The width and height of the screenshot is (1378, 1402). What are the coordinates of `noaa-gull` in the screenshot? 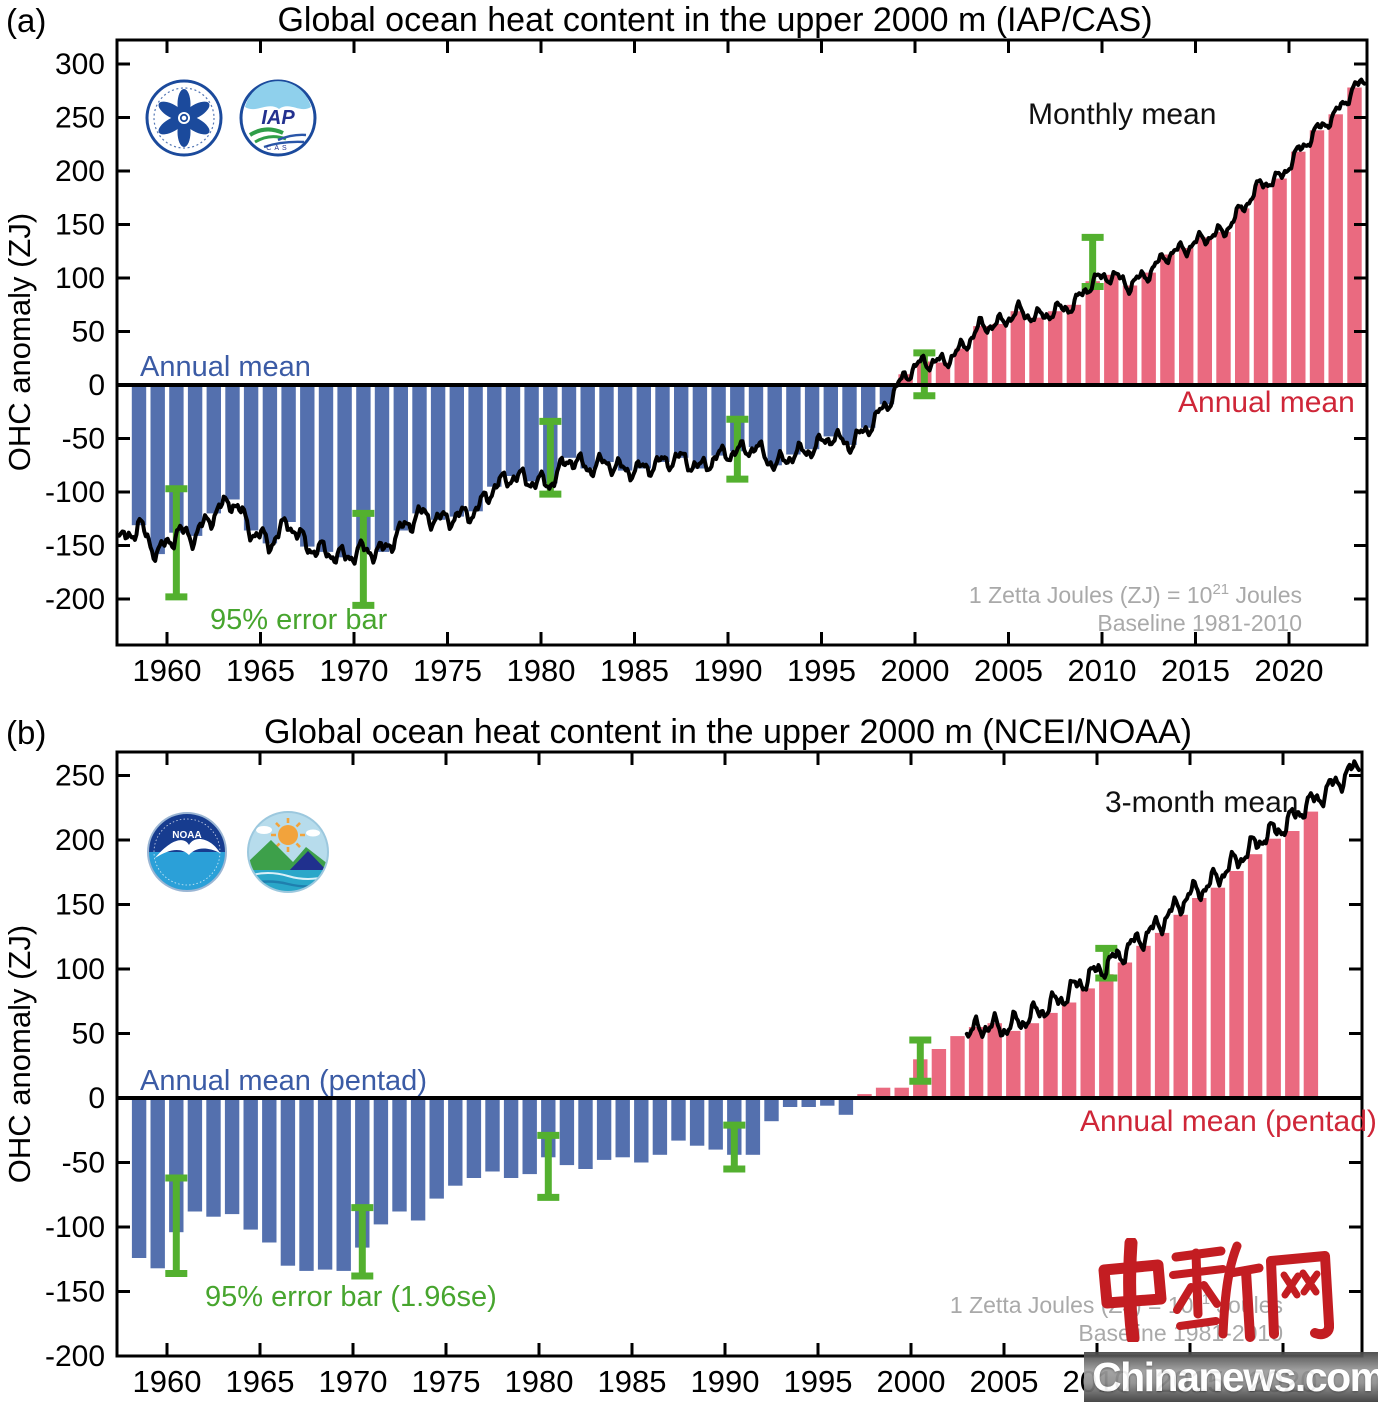 It's located at (187, 848).